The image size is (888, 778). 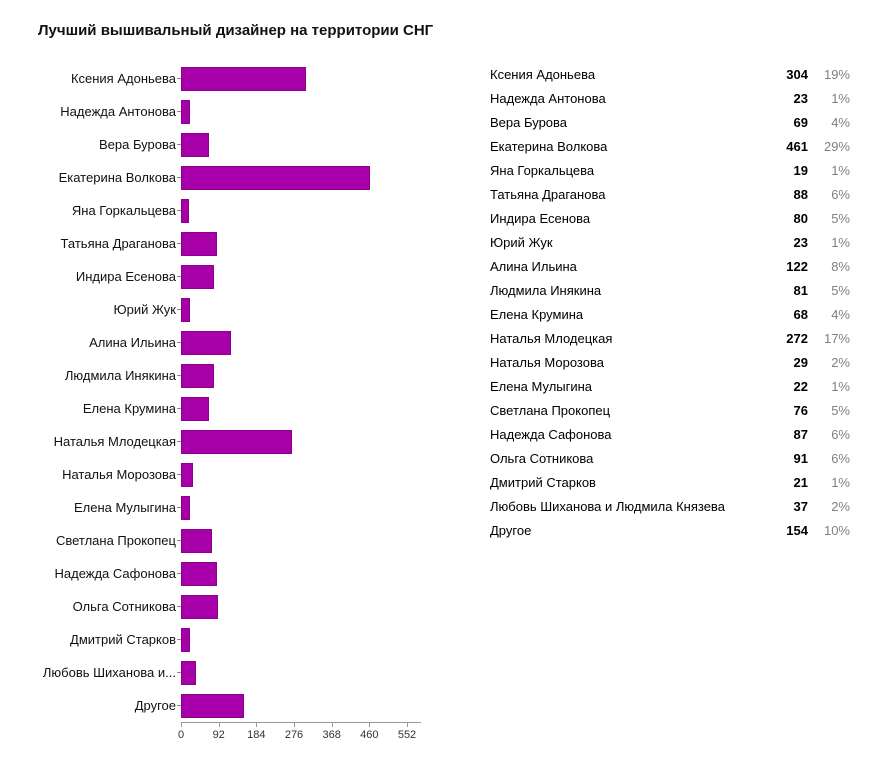 I want to click on result-name: Татьяна Драганова, so click(x=548, y=194).